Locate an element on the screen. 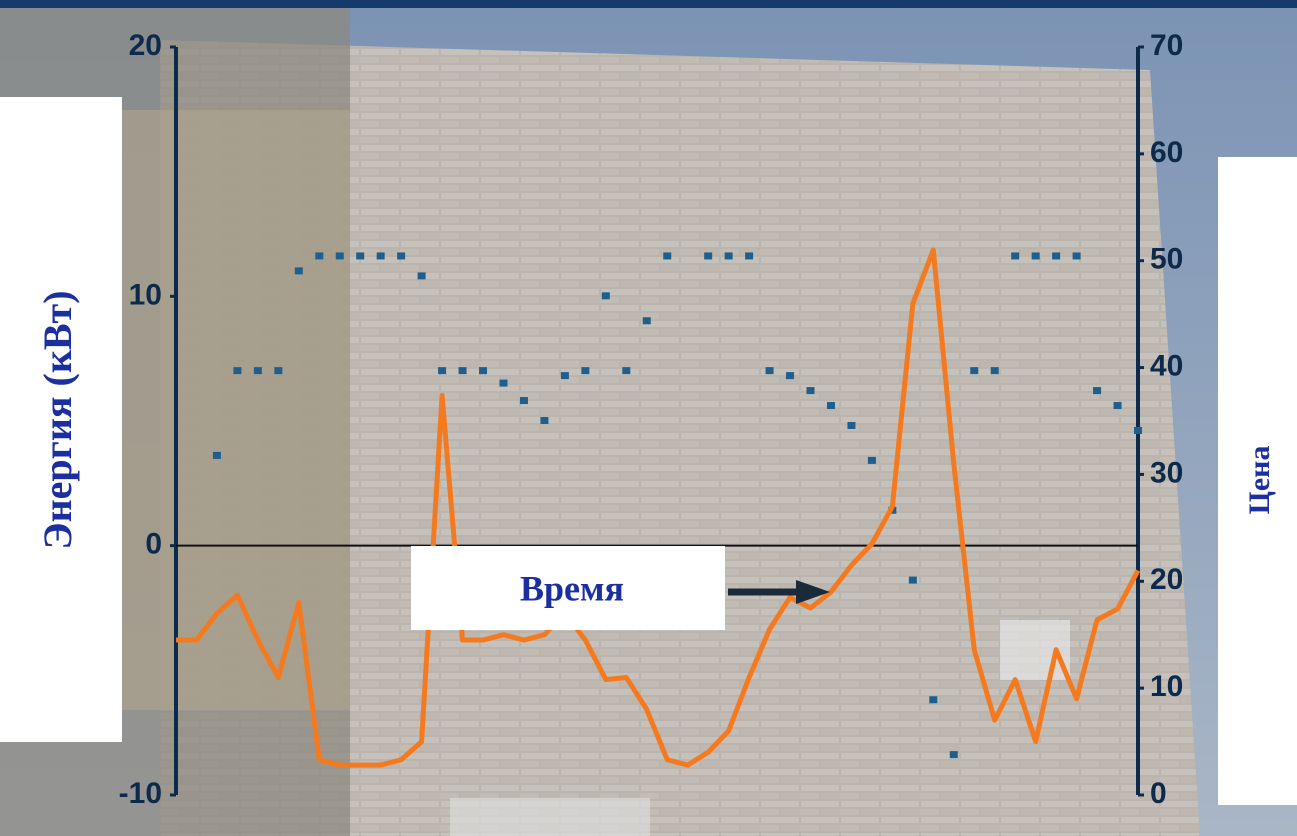  y-tick-label: -10 is located at coordinates (140, 793).